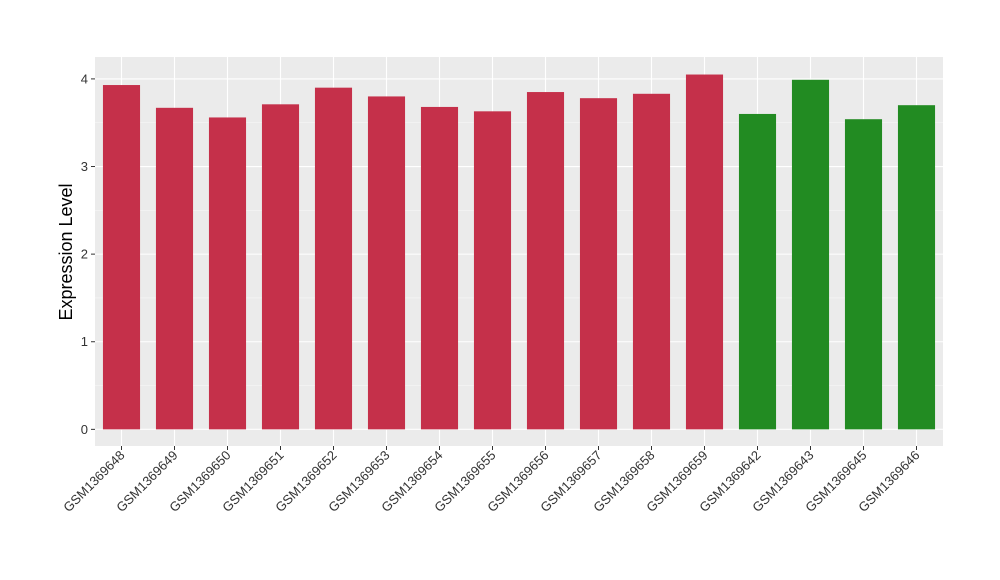 The image size is (1000, 580). What do you see at coordinates (174, 268) in the screenshot?
I see `bar-GSM1369649` at bounding box center [174, 268].